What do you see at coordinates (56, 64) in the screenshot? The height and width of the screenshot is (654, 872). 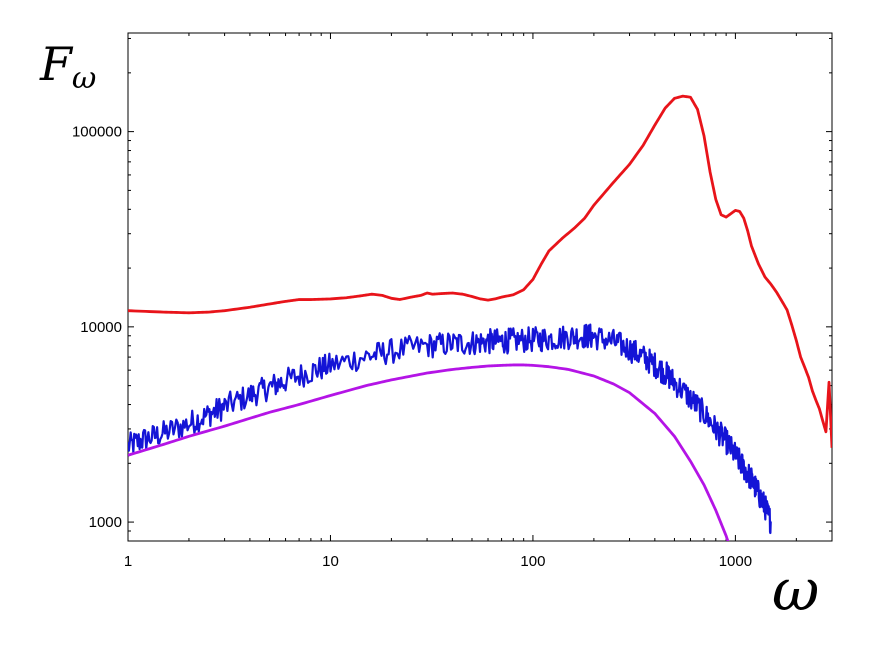 I see `y-axis-title-main: F` at bounding box center [56, 64].